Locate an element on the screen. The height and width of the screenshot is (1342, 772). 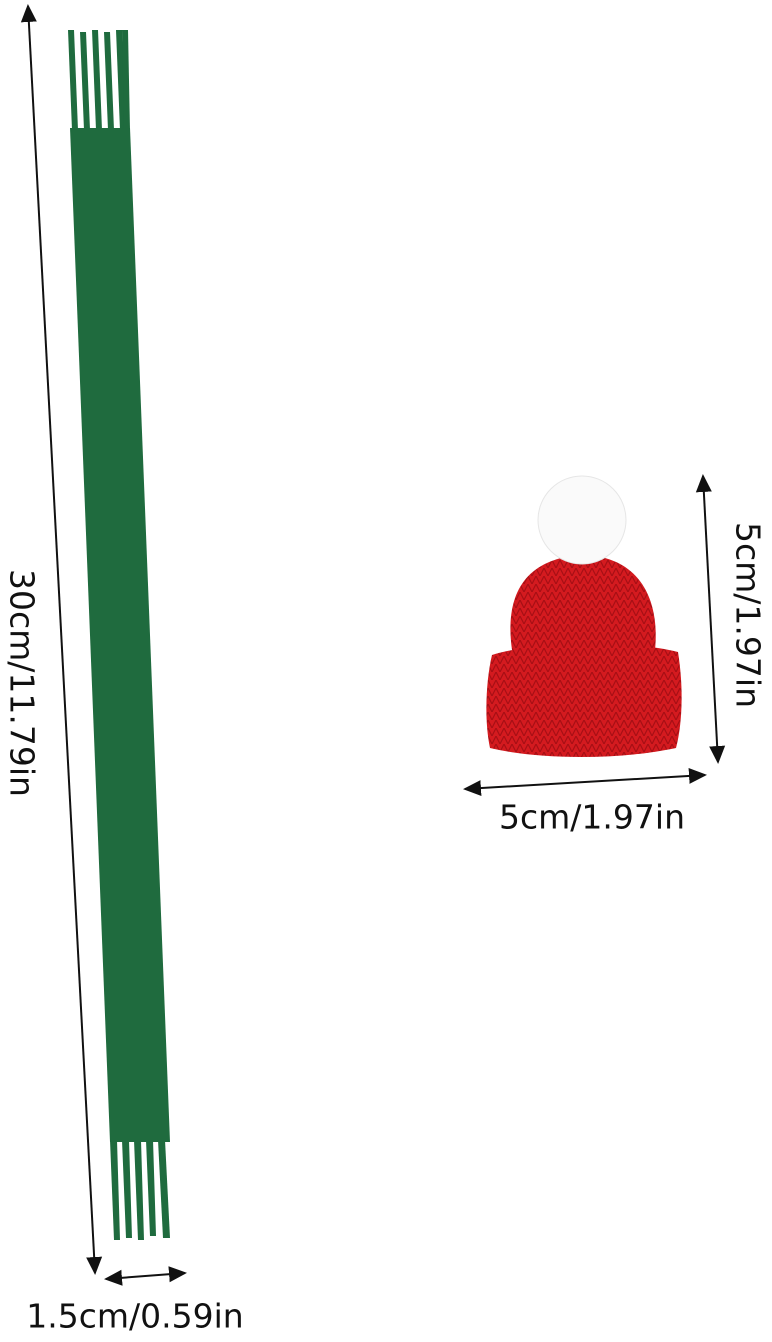
hat-brim is located at coordinates (584, 700).